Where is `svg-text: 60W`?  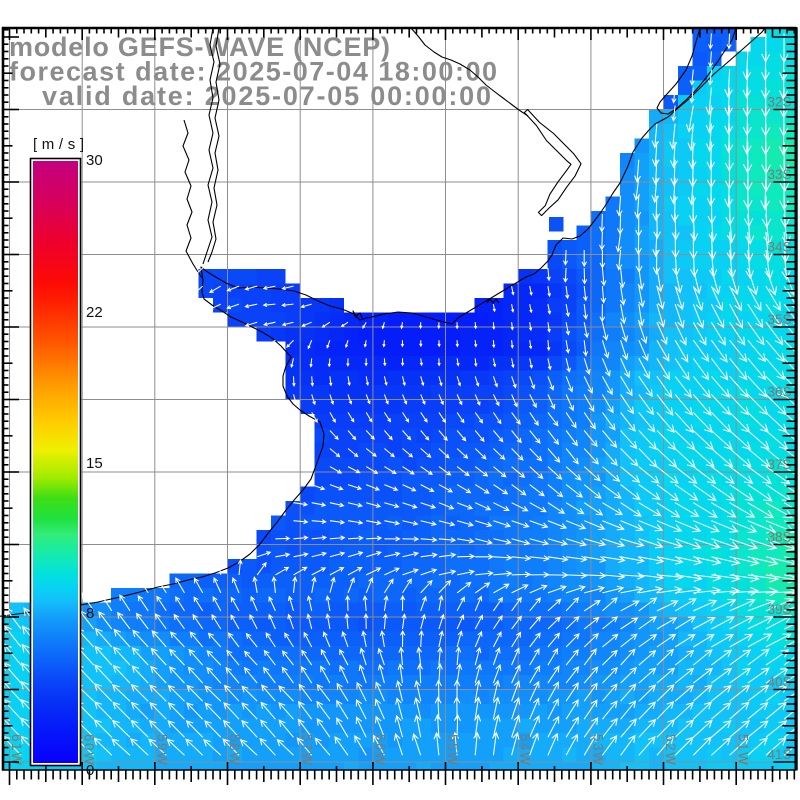
svg-text: 60W is located at coordinates (89, 750).